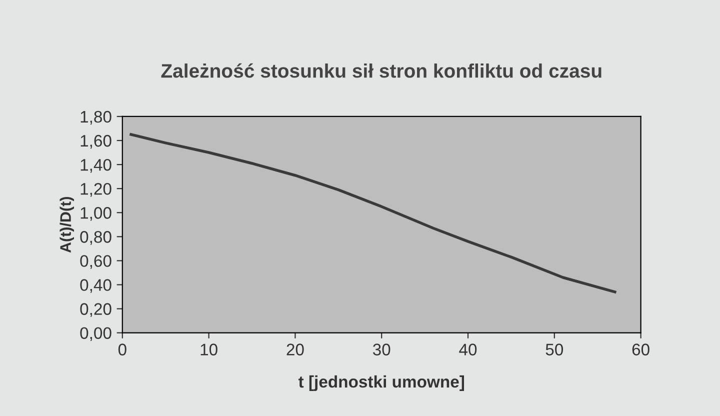  What do you see at coordinates (96, 165) in the screenshot?
I see `y-tick-label: 1,40` at bounding box center [96, 165].